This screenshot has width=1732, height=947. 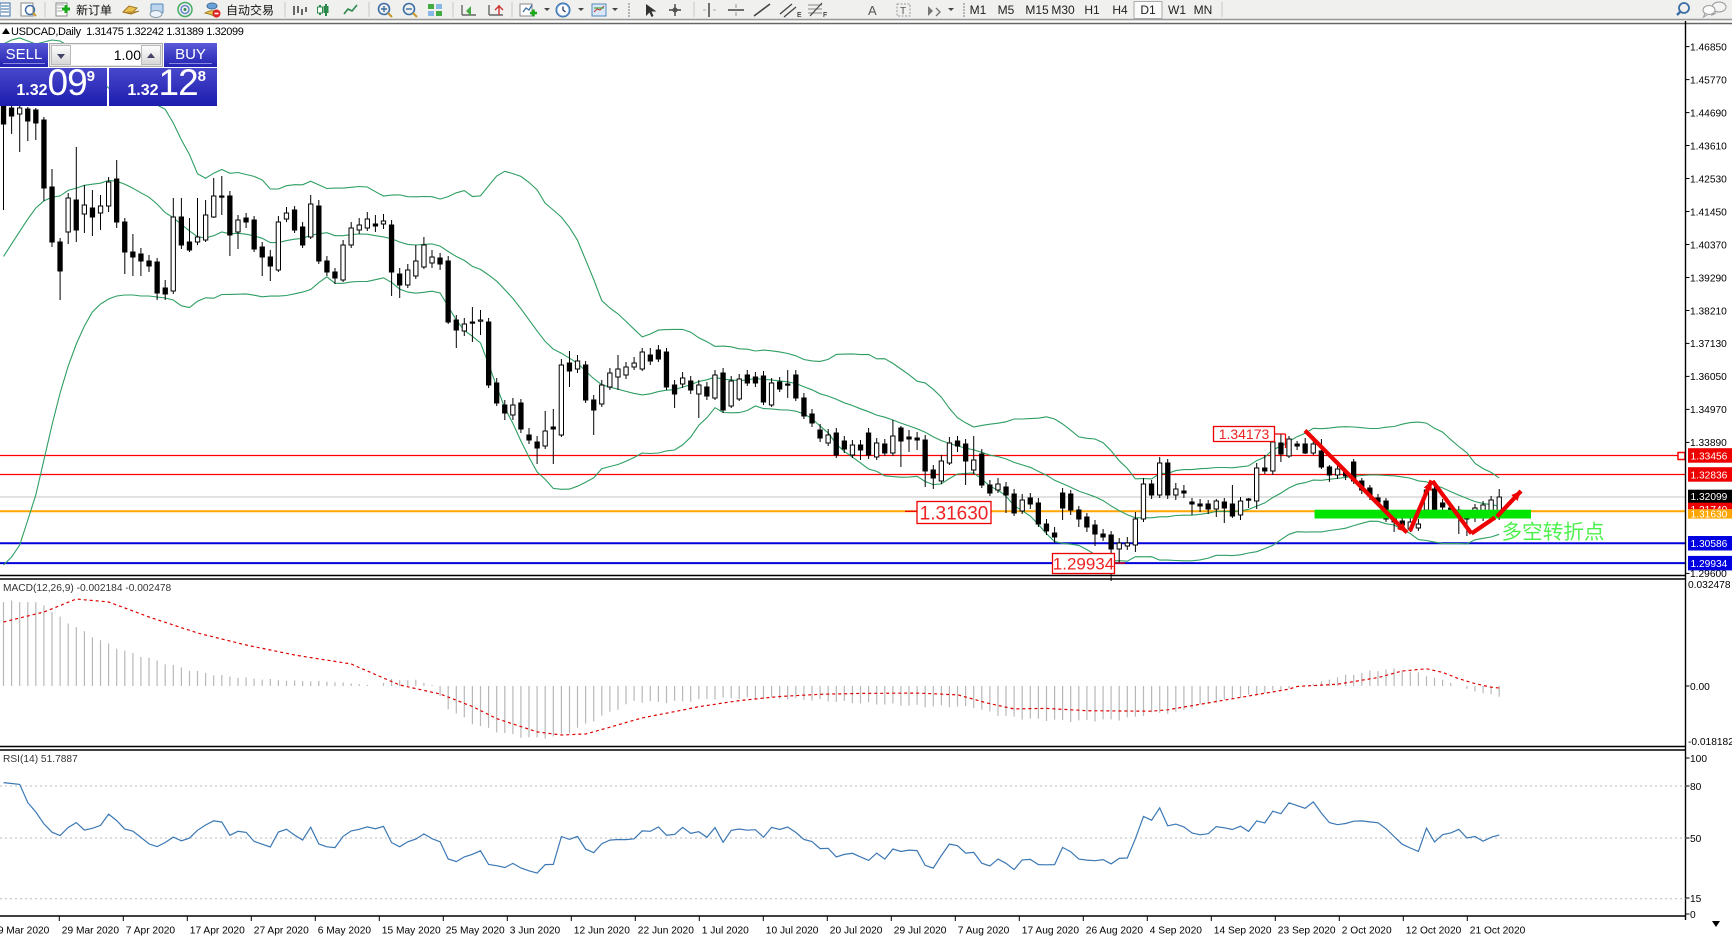 I want to click on svg-text: M1, so click(x=978, y=10).